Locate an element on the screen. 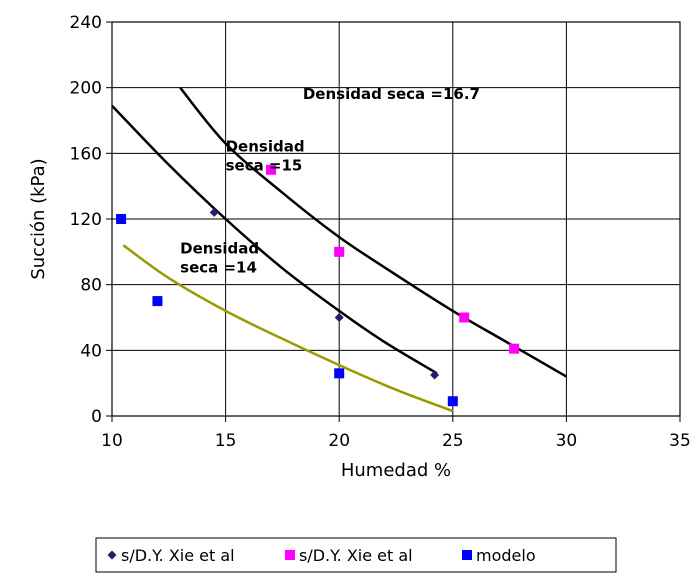 This screenshot has height=575, width=692. x-tick-label: 25 is located at coordinates (453, 441).